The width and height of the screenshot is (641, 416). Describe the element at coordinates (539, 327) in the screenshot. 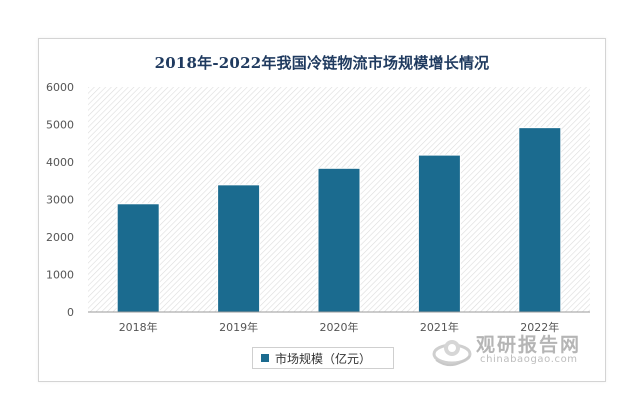

I see `x-tick-label: 2022年` at that location.